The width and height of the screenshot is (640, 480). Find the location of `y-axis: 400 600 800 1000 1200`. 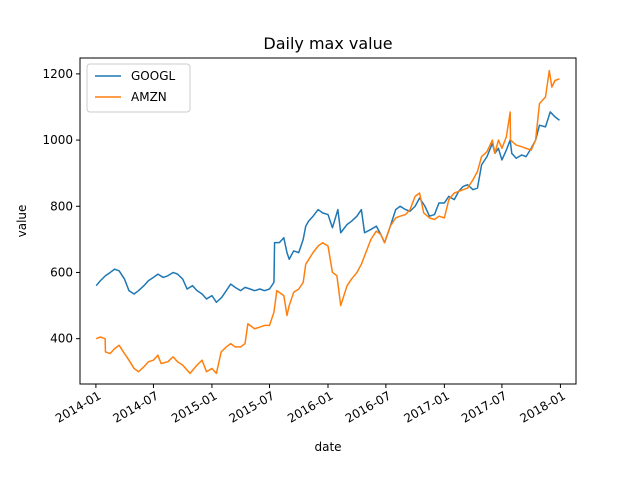

y-axis: 400 600 800 1000 1200 is located at coordinates (61, 206).